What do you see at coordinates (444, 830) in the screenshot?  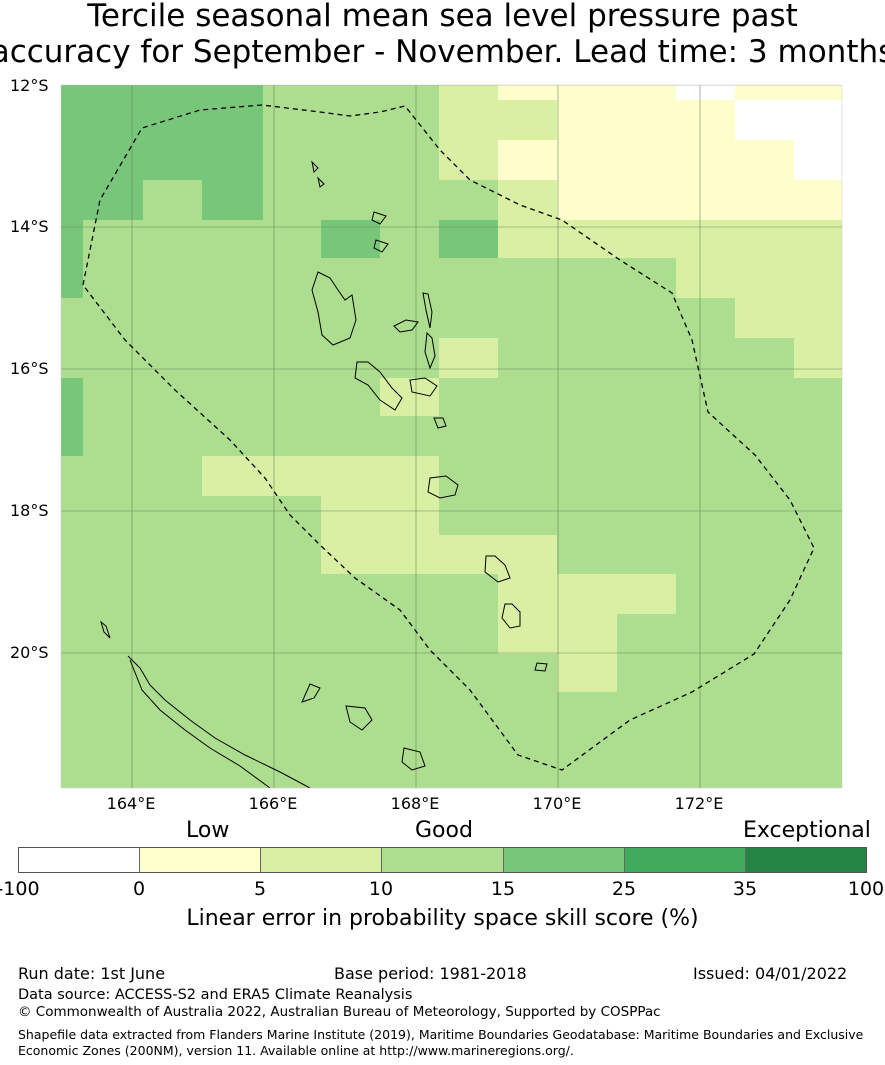 I see `legend-category-good: Good` at bounding box center [444, 830].